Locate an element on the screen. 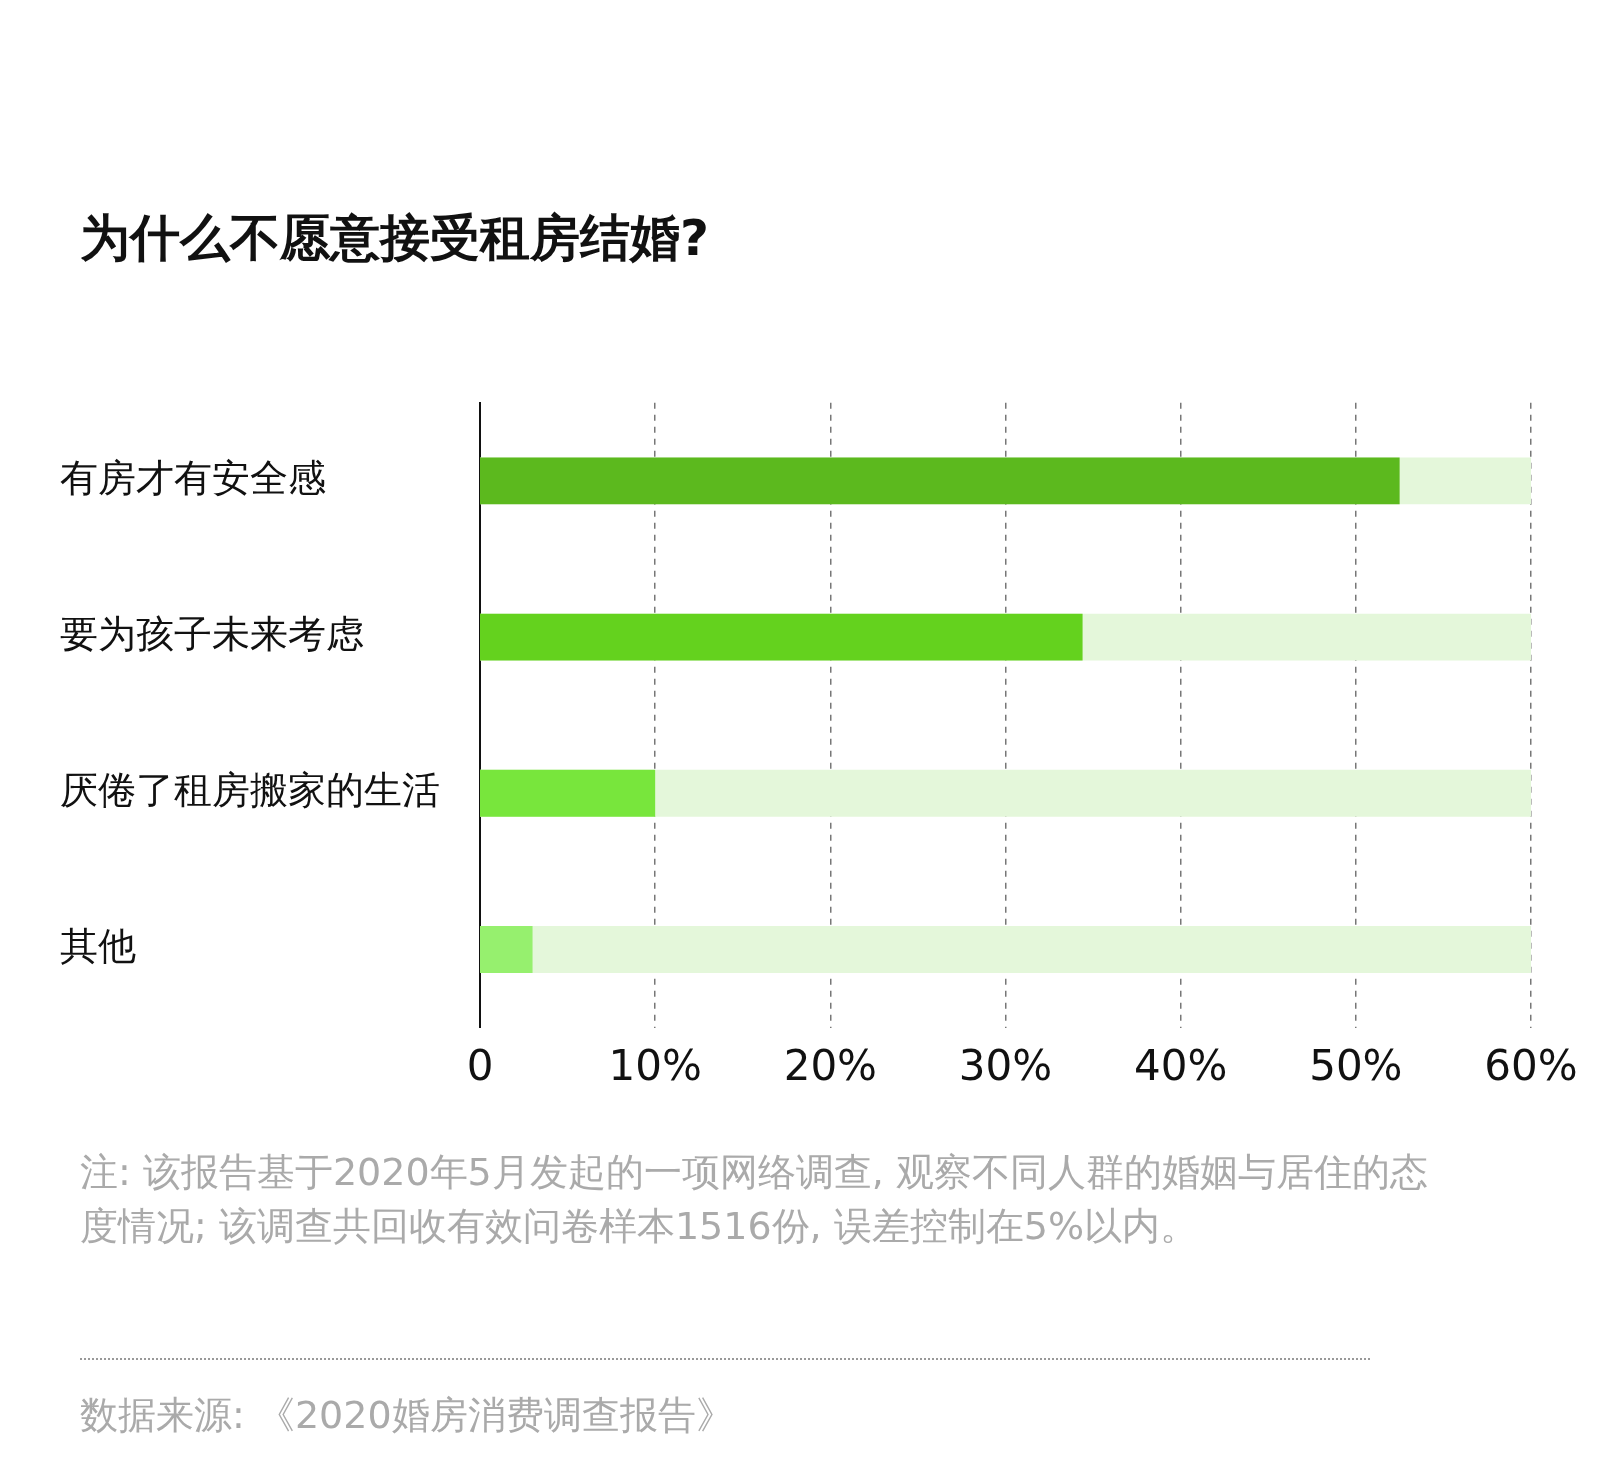 The image size is (1601, 1471). x-tick-label: 10% is located at coordinates (655, 1065).